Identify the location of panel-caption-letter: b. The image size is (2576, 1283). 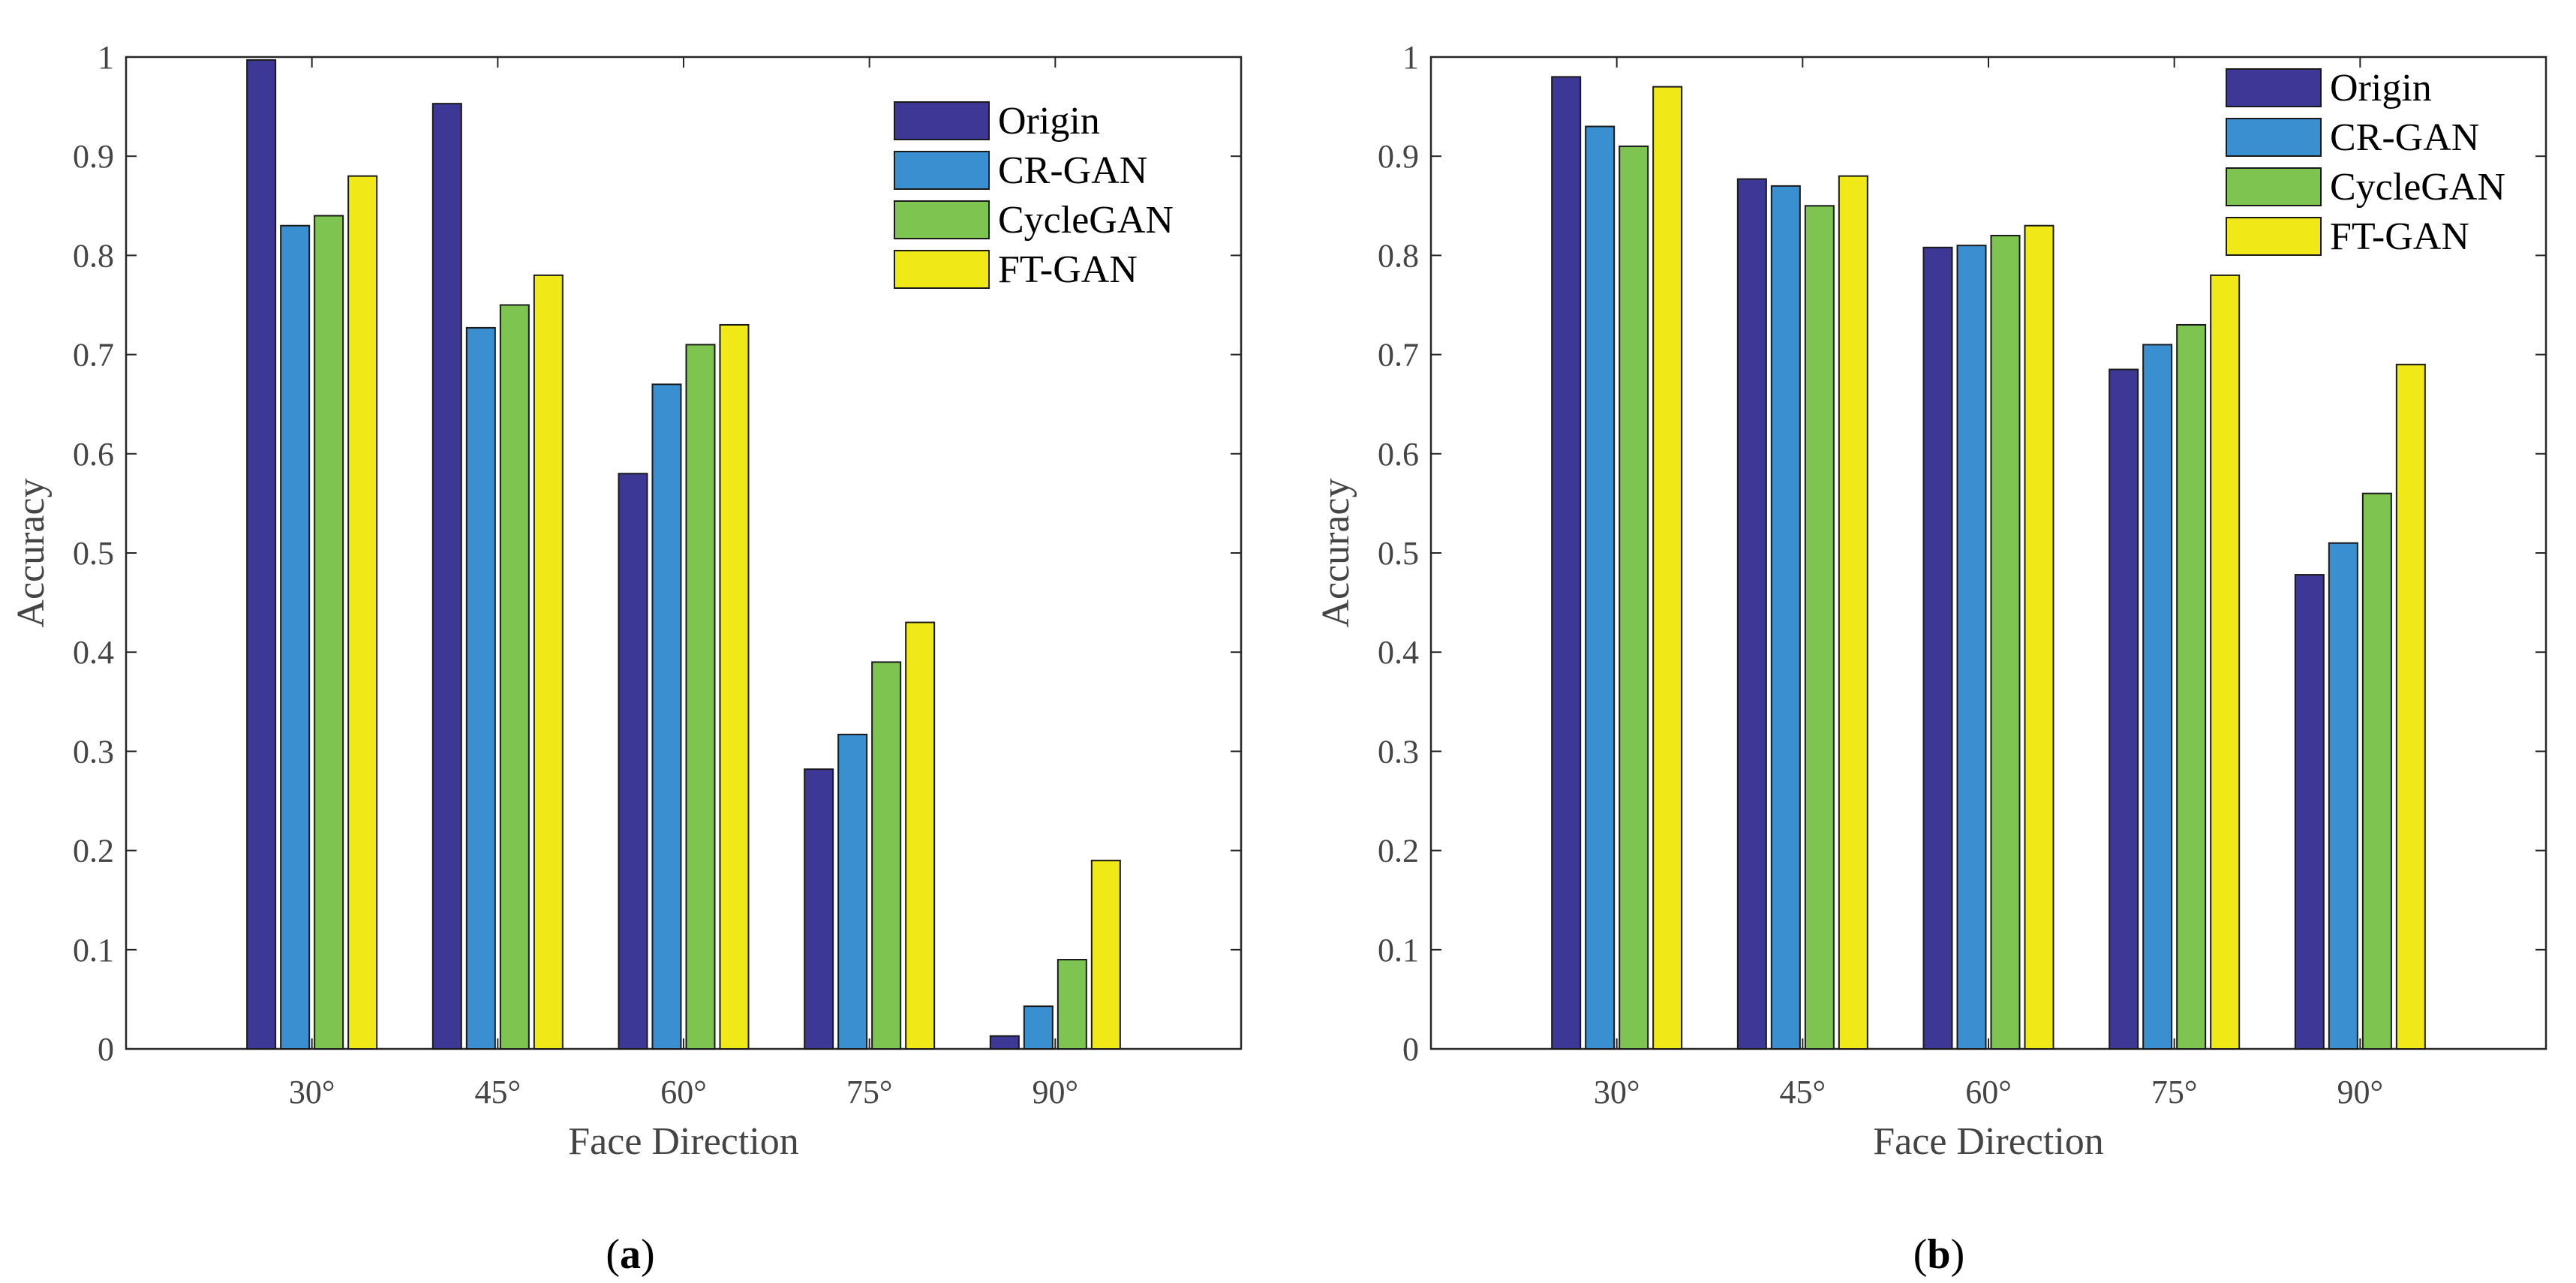
(1938, 1254).